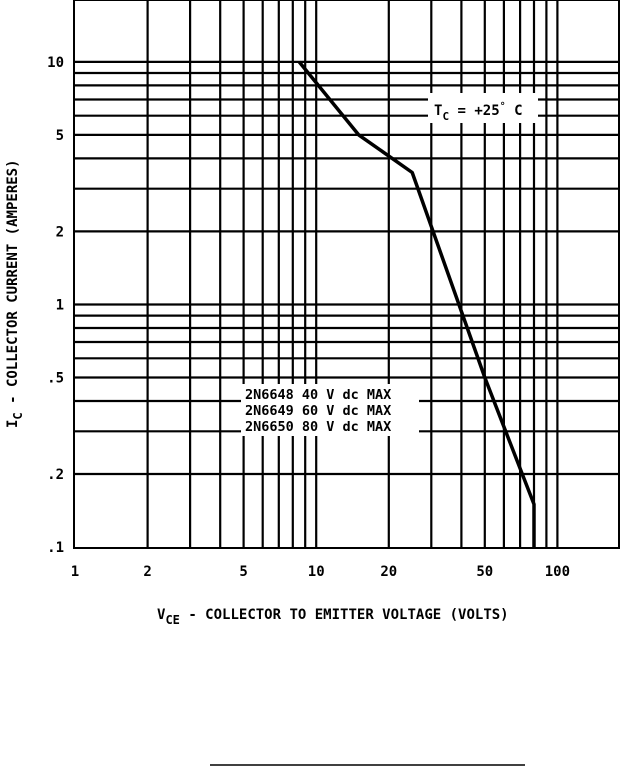  I want to click on x-tick-label: 2, so click(147, 572).